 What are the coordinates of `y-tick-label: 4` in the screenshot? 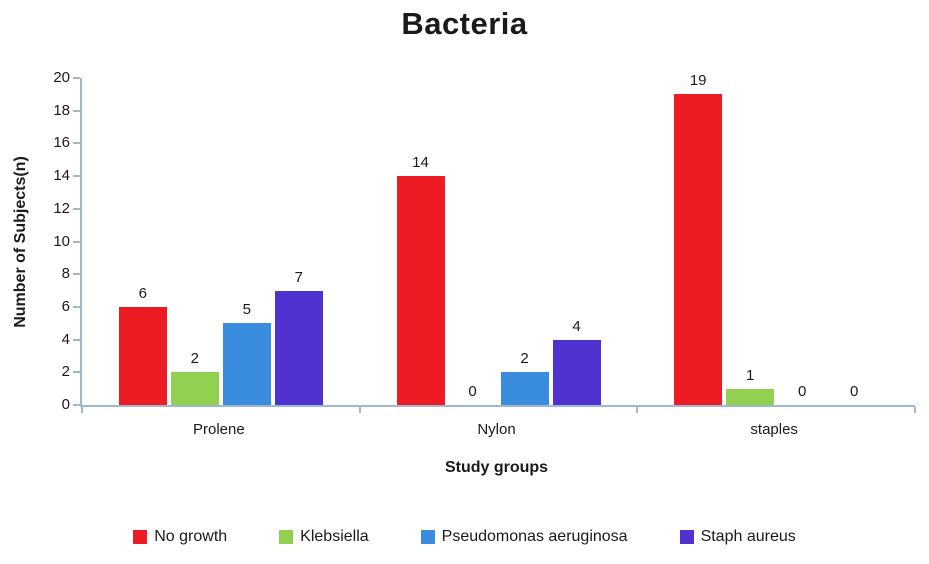 It's located at (65, 339).